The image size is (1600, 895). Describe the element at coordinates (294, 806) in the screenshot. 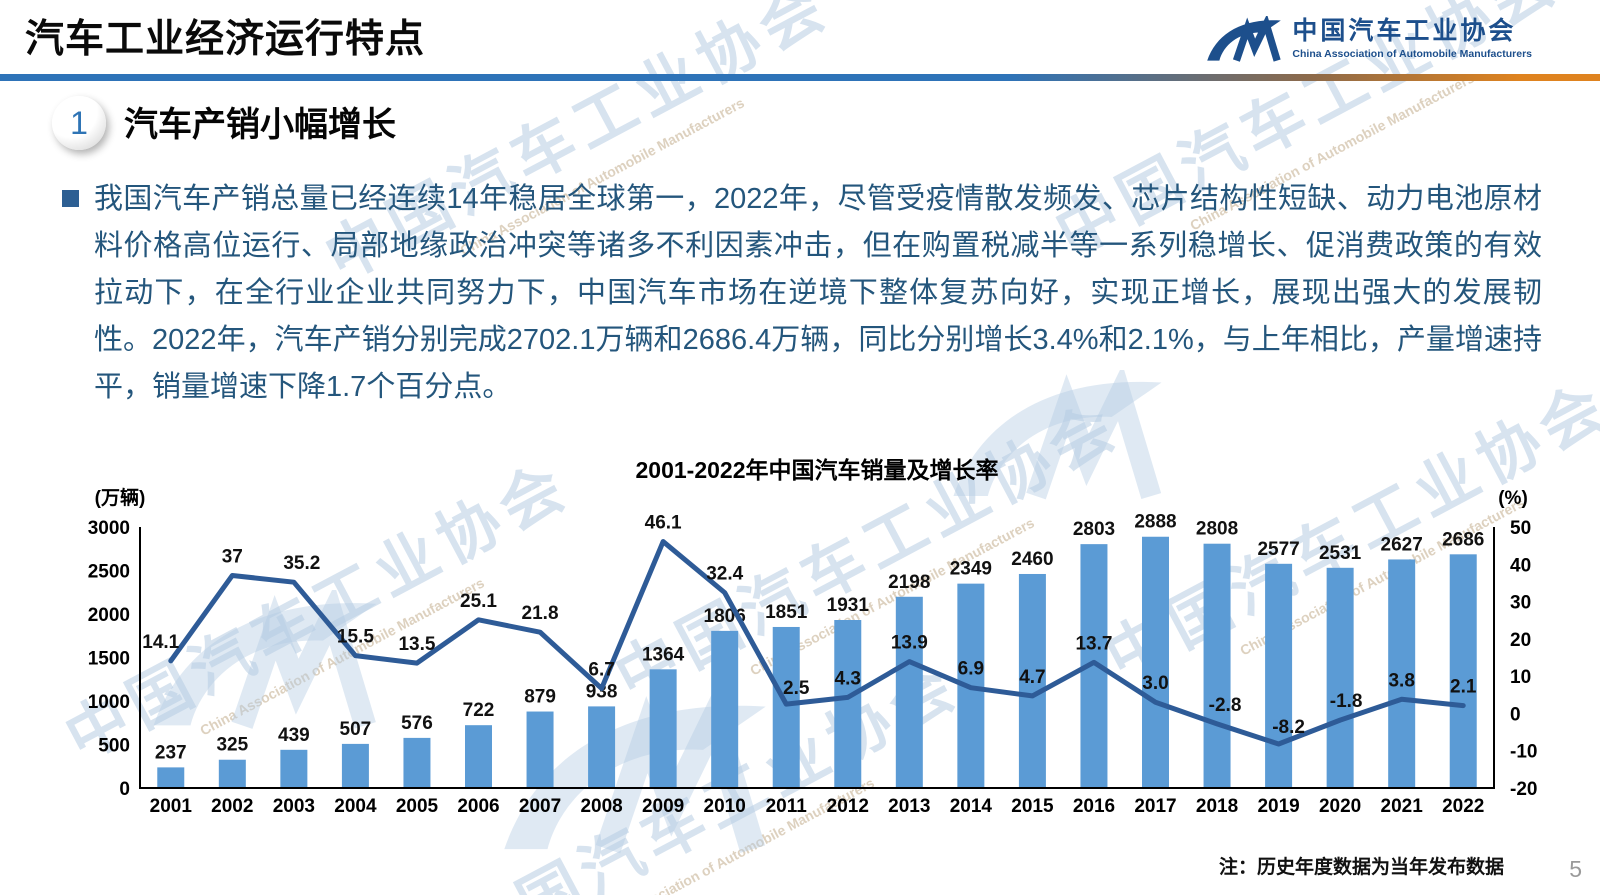

I see `x-label-2003: 2003` at that location.